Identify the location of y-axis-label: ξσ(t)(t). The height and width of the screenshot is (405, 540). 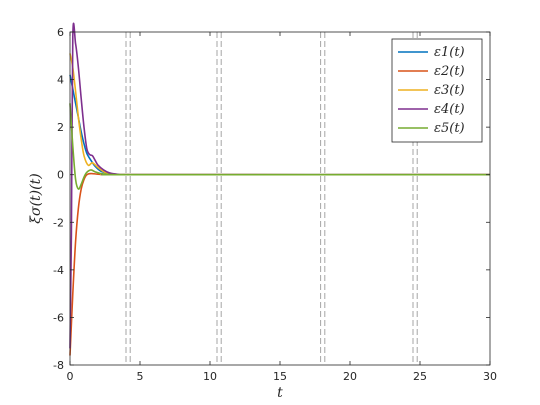
(36, 198).